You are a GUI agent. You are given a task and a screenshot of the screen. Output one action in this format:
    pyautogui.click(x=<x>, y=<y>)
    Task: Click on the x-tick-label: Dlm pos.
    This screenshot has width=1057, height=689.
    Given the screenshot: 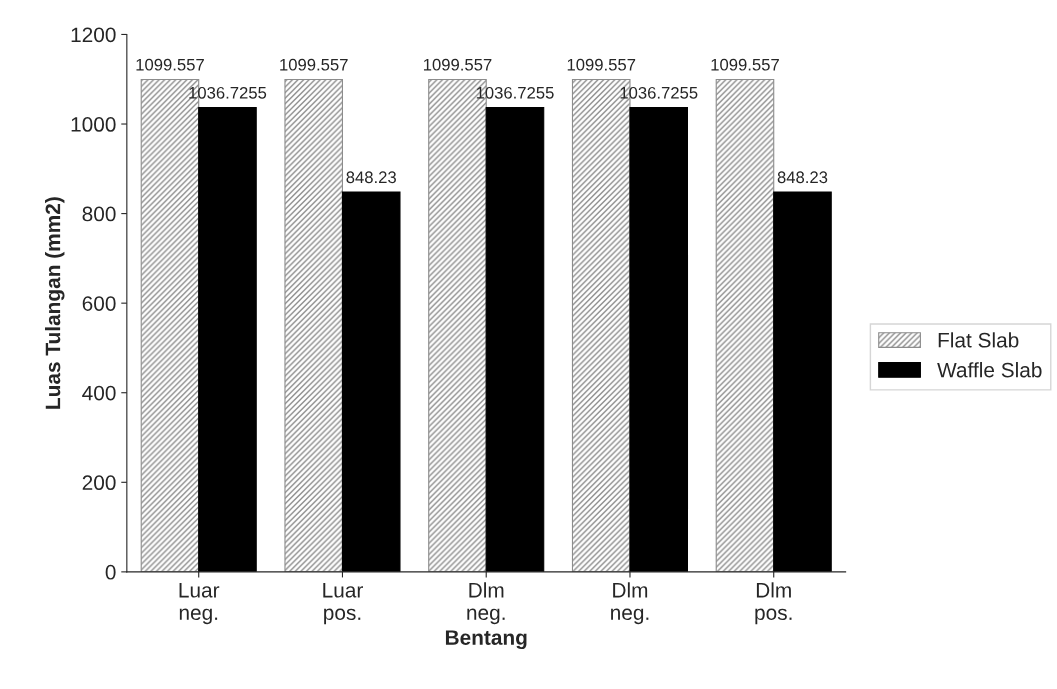 What is the action you would take?
    pyautogui.click(x=773, y=603)
    